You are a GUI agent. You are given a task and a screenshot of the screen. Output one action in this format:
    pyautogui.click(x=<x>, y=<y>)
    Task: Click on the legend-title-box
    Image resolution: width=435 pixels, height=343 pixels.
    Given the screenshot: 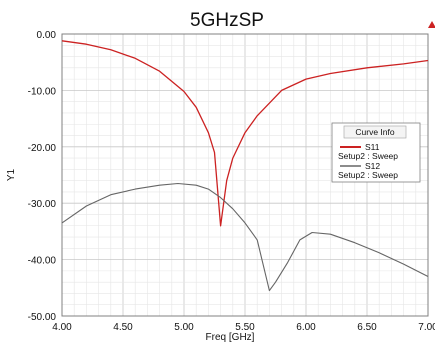 What is the action you would take?
    pyautogui.click(x=375, y=132)
    